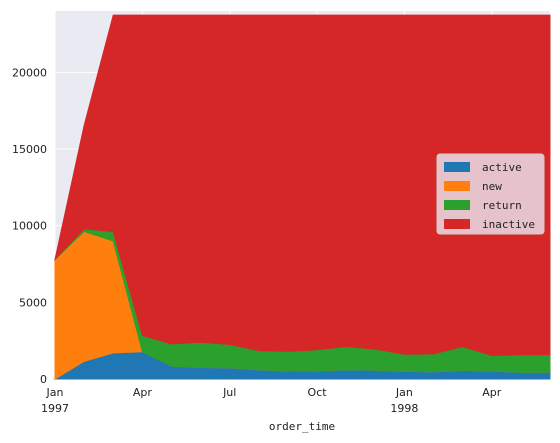 The width and height of the screenshot is (560, 443). I want to click on legend-swatch-inactive, so click(457, 224).